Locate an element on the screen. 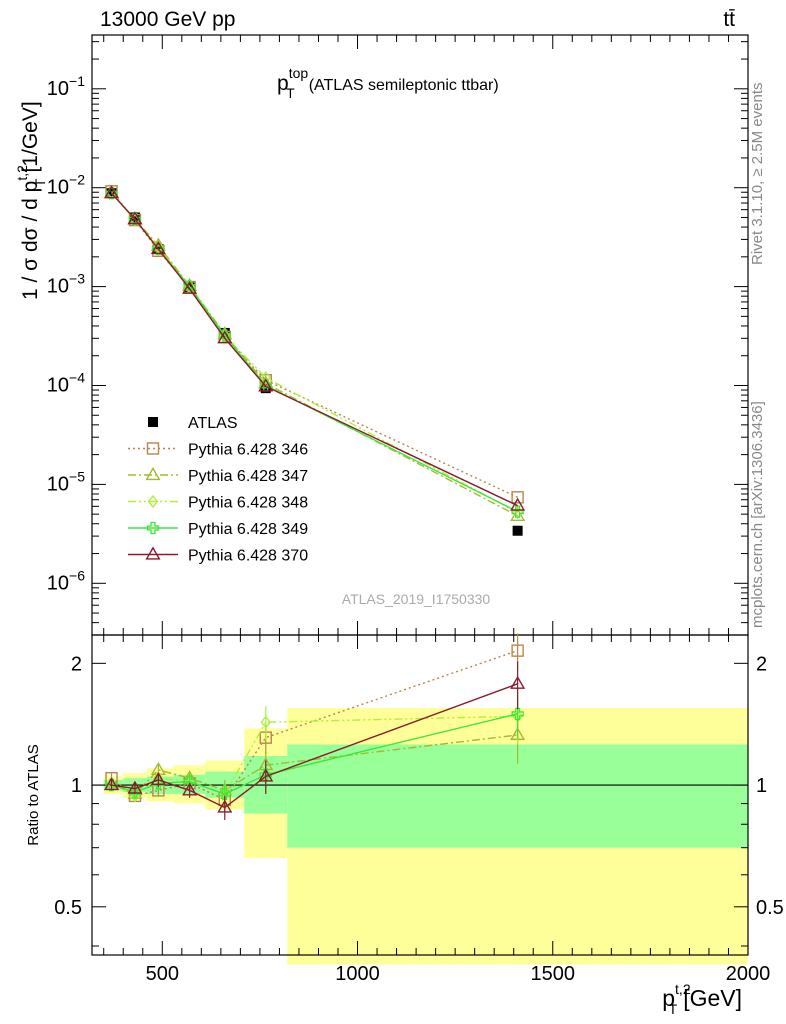 The height and width of the screenshot is (1024, 786). main-ylabel: 1 / σ dσ / d pt,2T[1/GeV] is located at coordinates (31, 200).